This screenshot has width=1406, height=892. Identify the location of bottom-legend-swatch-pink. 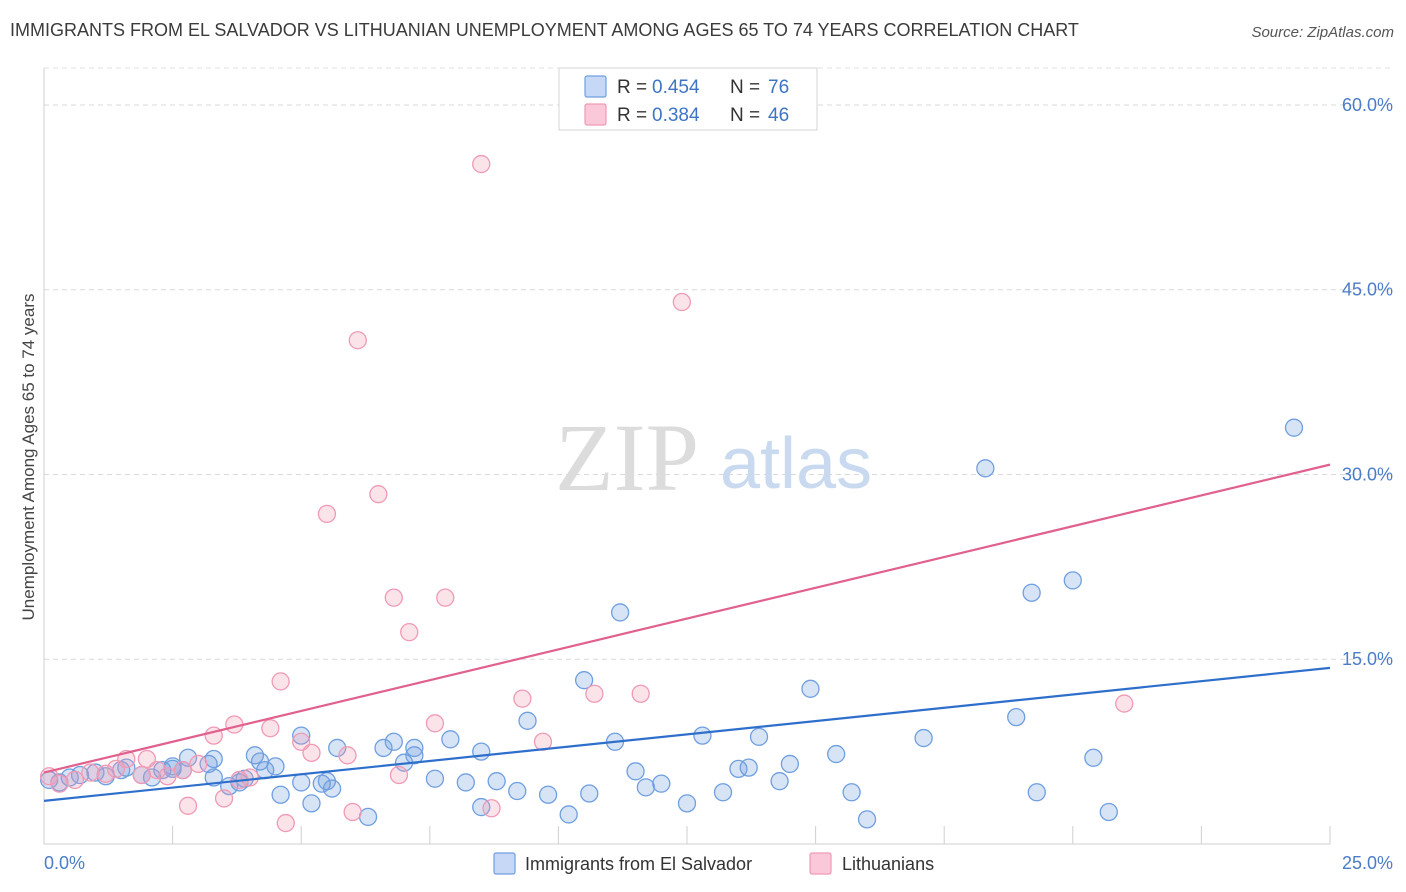
(820, 863).